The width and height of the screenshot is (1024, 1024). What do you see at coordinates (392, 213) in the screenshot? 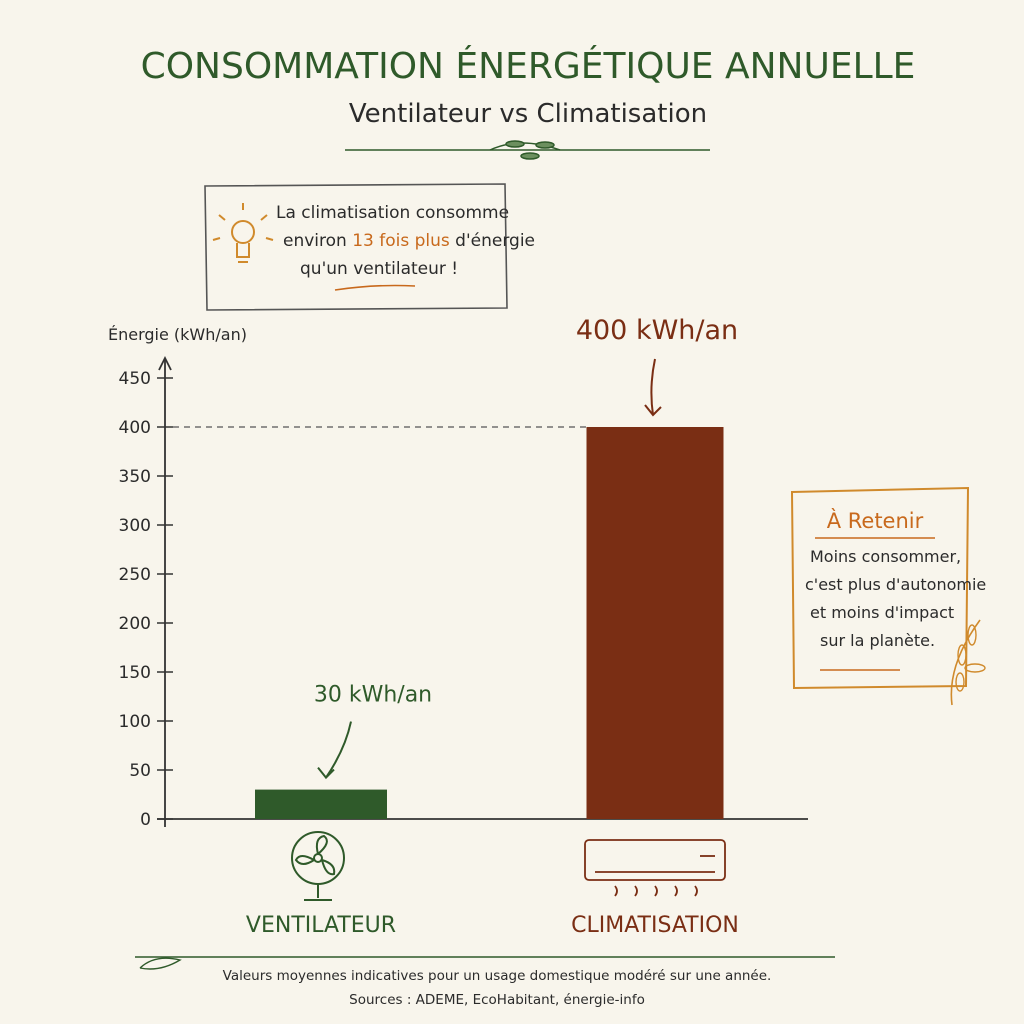
I see `callout-line: La climatisation consomme` at bounding box center [392, 213].